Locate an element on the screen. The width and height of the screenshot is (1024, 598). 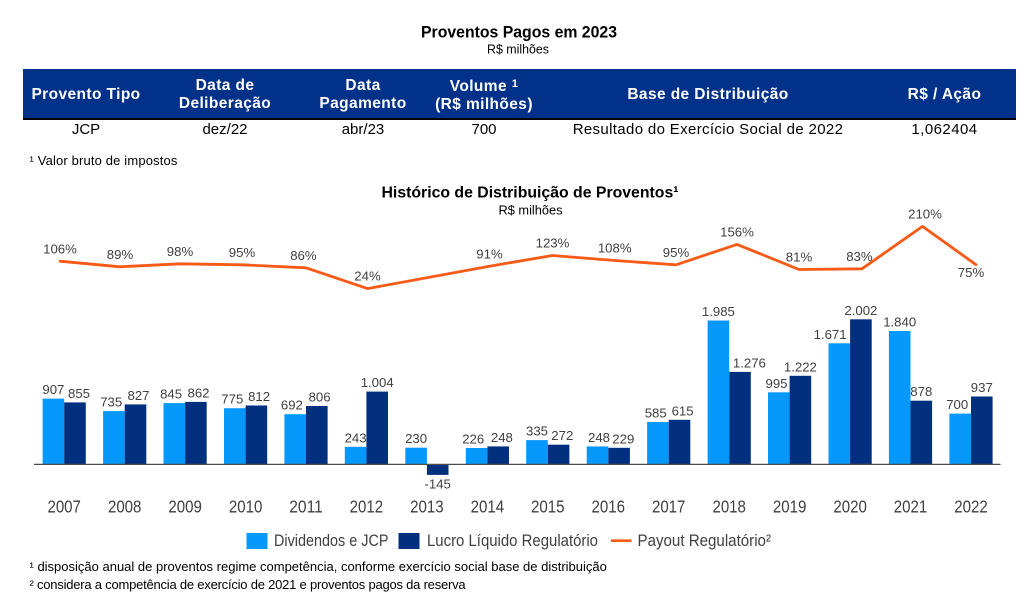
svg-text: 2.002 is located at coordinates (860, 310).